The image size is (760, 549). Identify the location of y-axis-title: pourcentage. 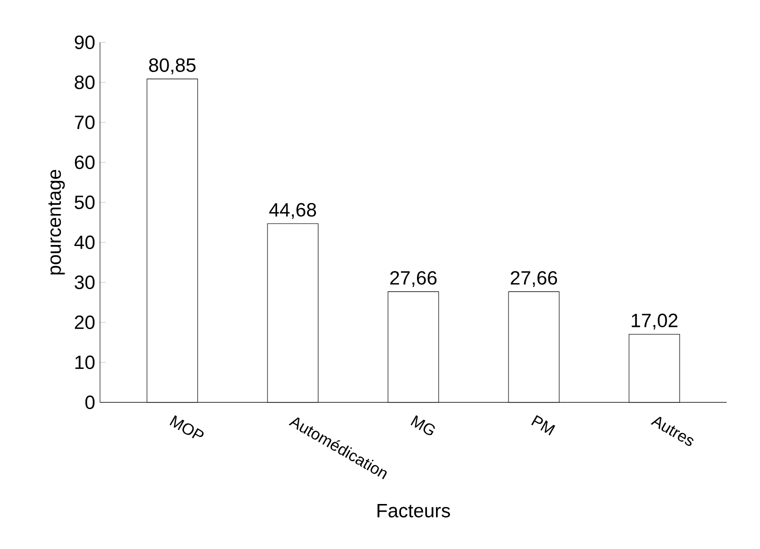
(56, 222).